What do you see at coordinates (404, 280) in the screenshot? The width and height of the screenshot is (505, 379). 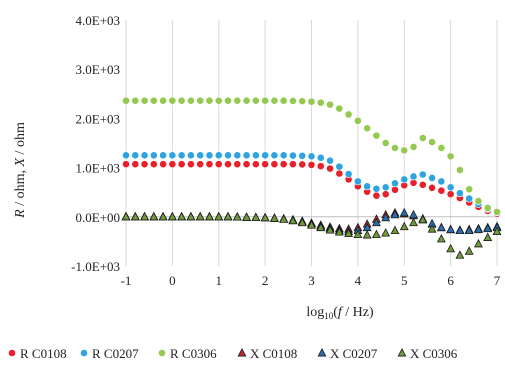 I see `x-tick-label: 5` at bounding box center [404, 280].